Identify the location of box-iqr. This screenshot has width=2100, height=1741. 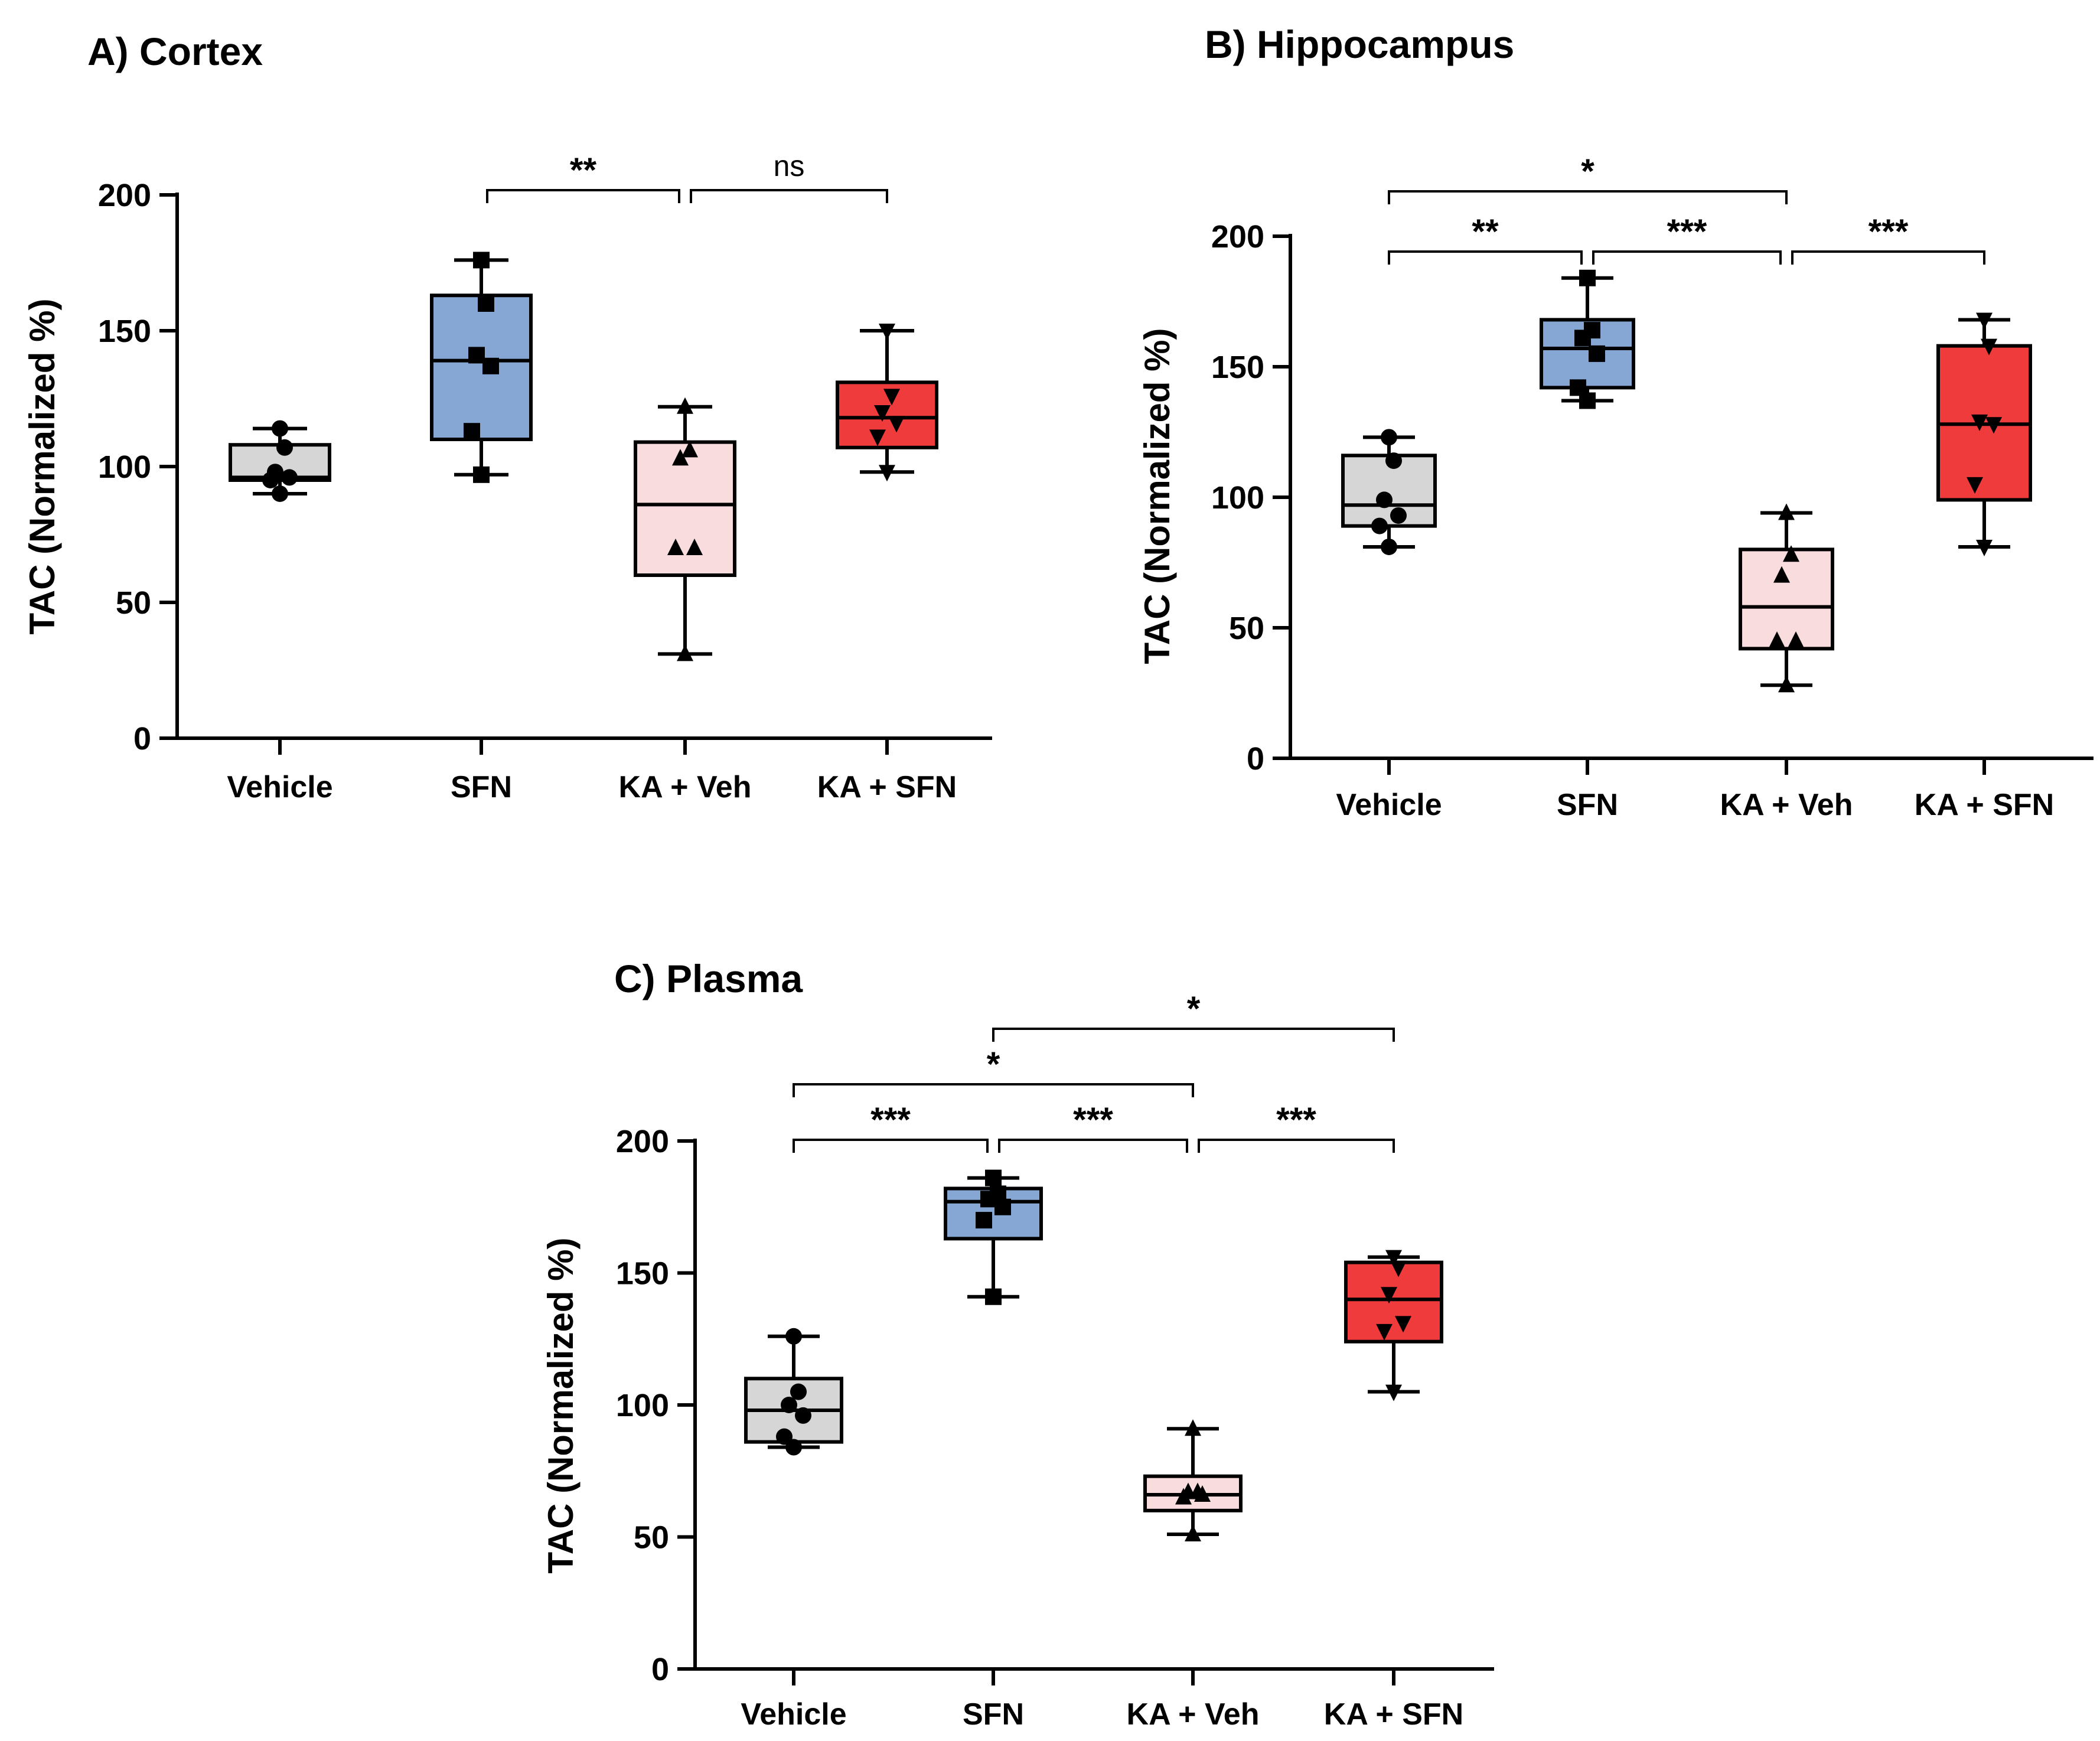
(1786, 599).